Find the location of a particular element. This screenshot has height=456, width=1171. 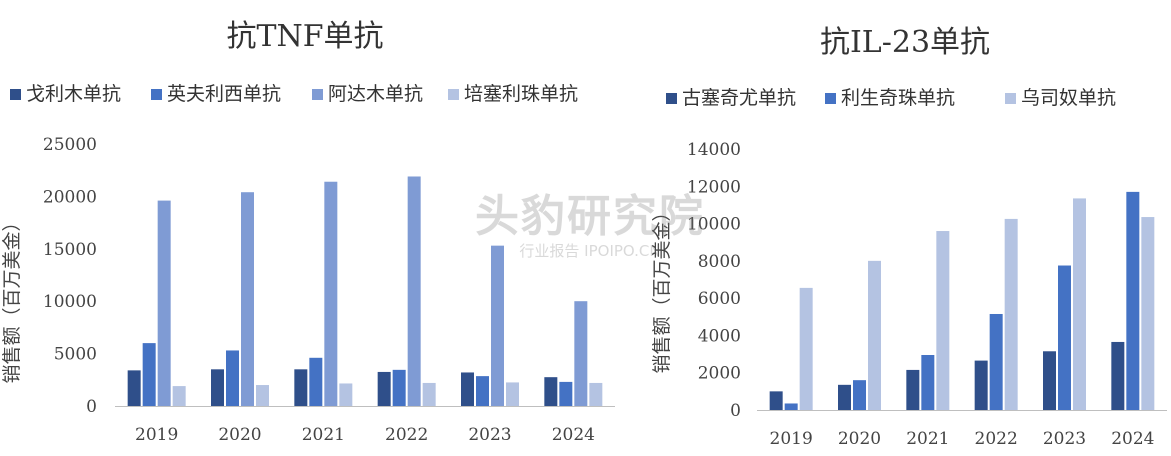

y-tick-label: 15000 is located at coordinates (70, 250).